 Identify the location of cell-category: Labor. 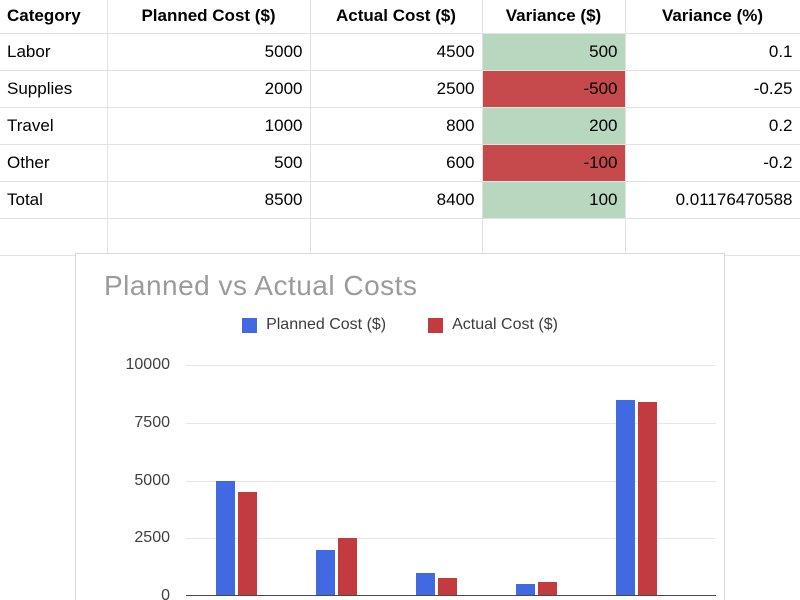
(54, 52).